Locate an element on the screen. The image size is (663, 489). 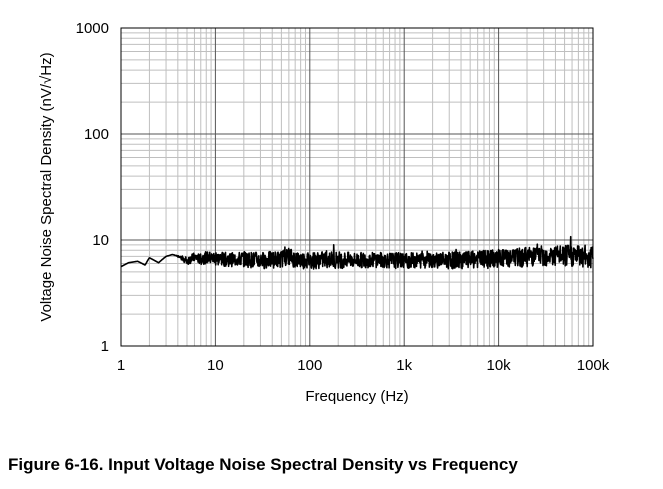
x-tick-label: 100k is located at coordinates (593, 365).